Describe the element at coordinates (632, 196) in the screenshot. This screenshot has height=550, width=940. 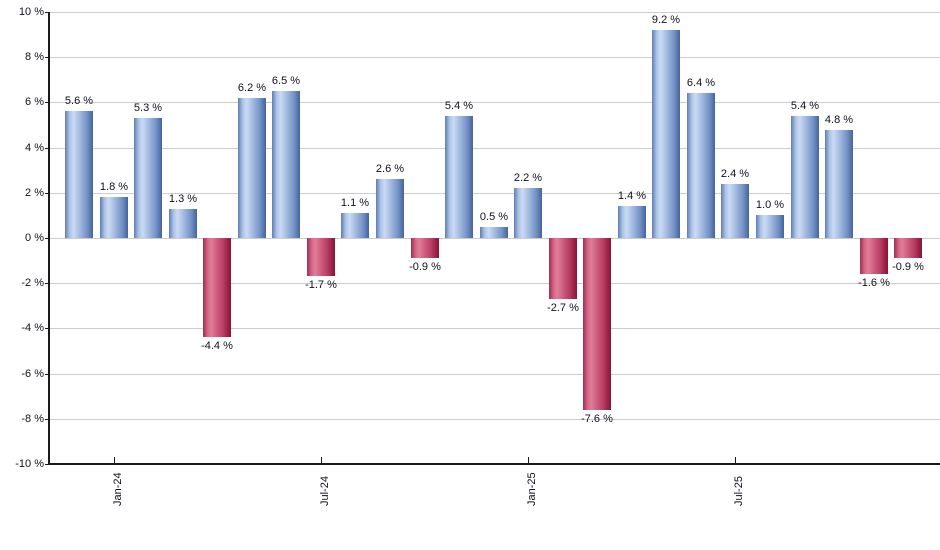
I see `bar-value-label: 1.4 %` at that location.